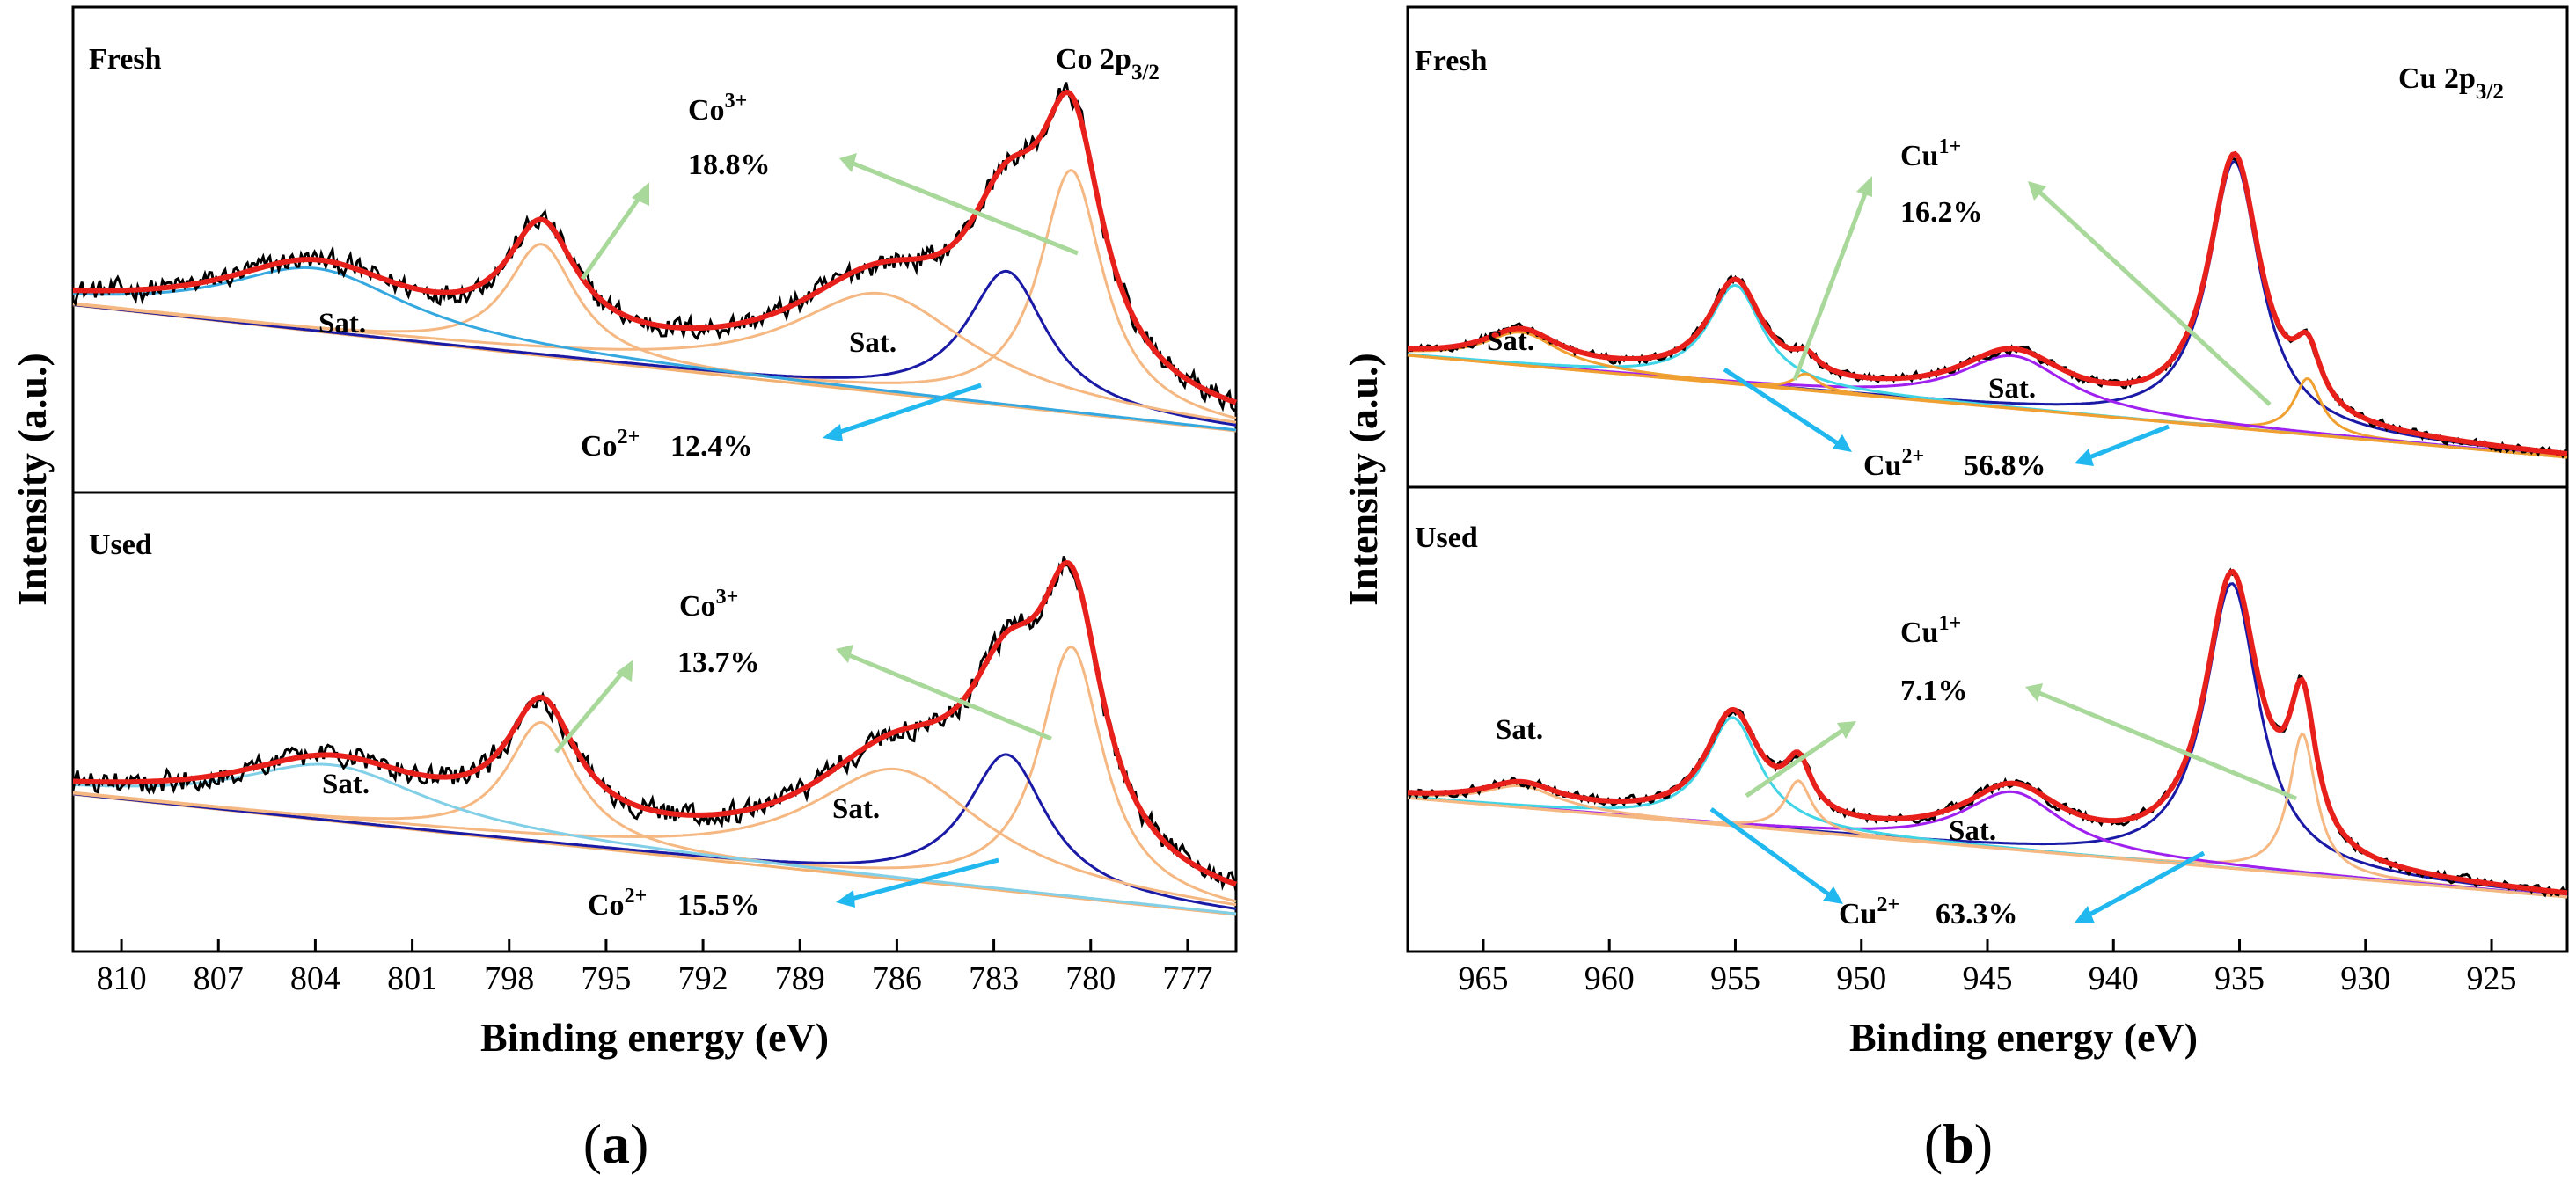  What do you see at coordinates (1842, 443) in the screenshot?
I see `chart-b-fresh-arrow-cyan-left-head` at bounding box center [1842, 443].